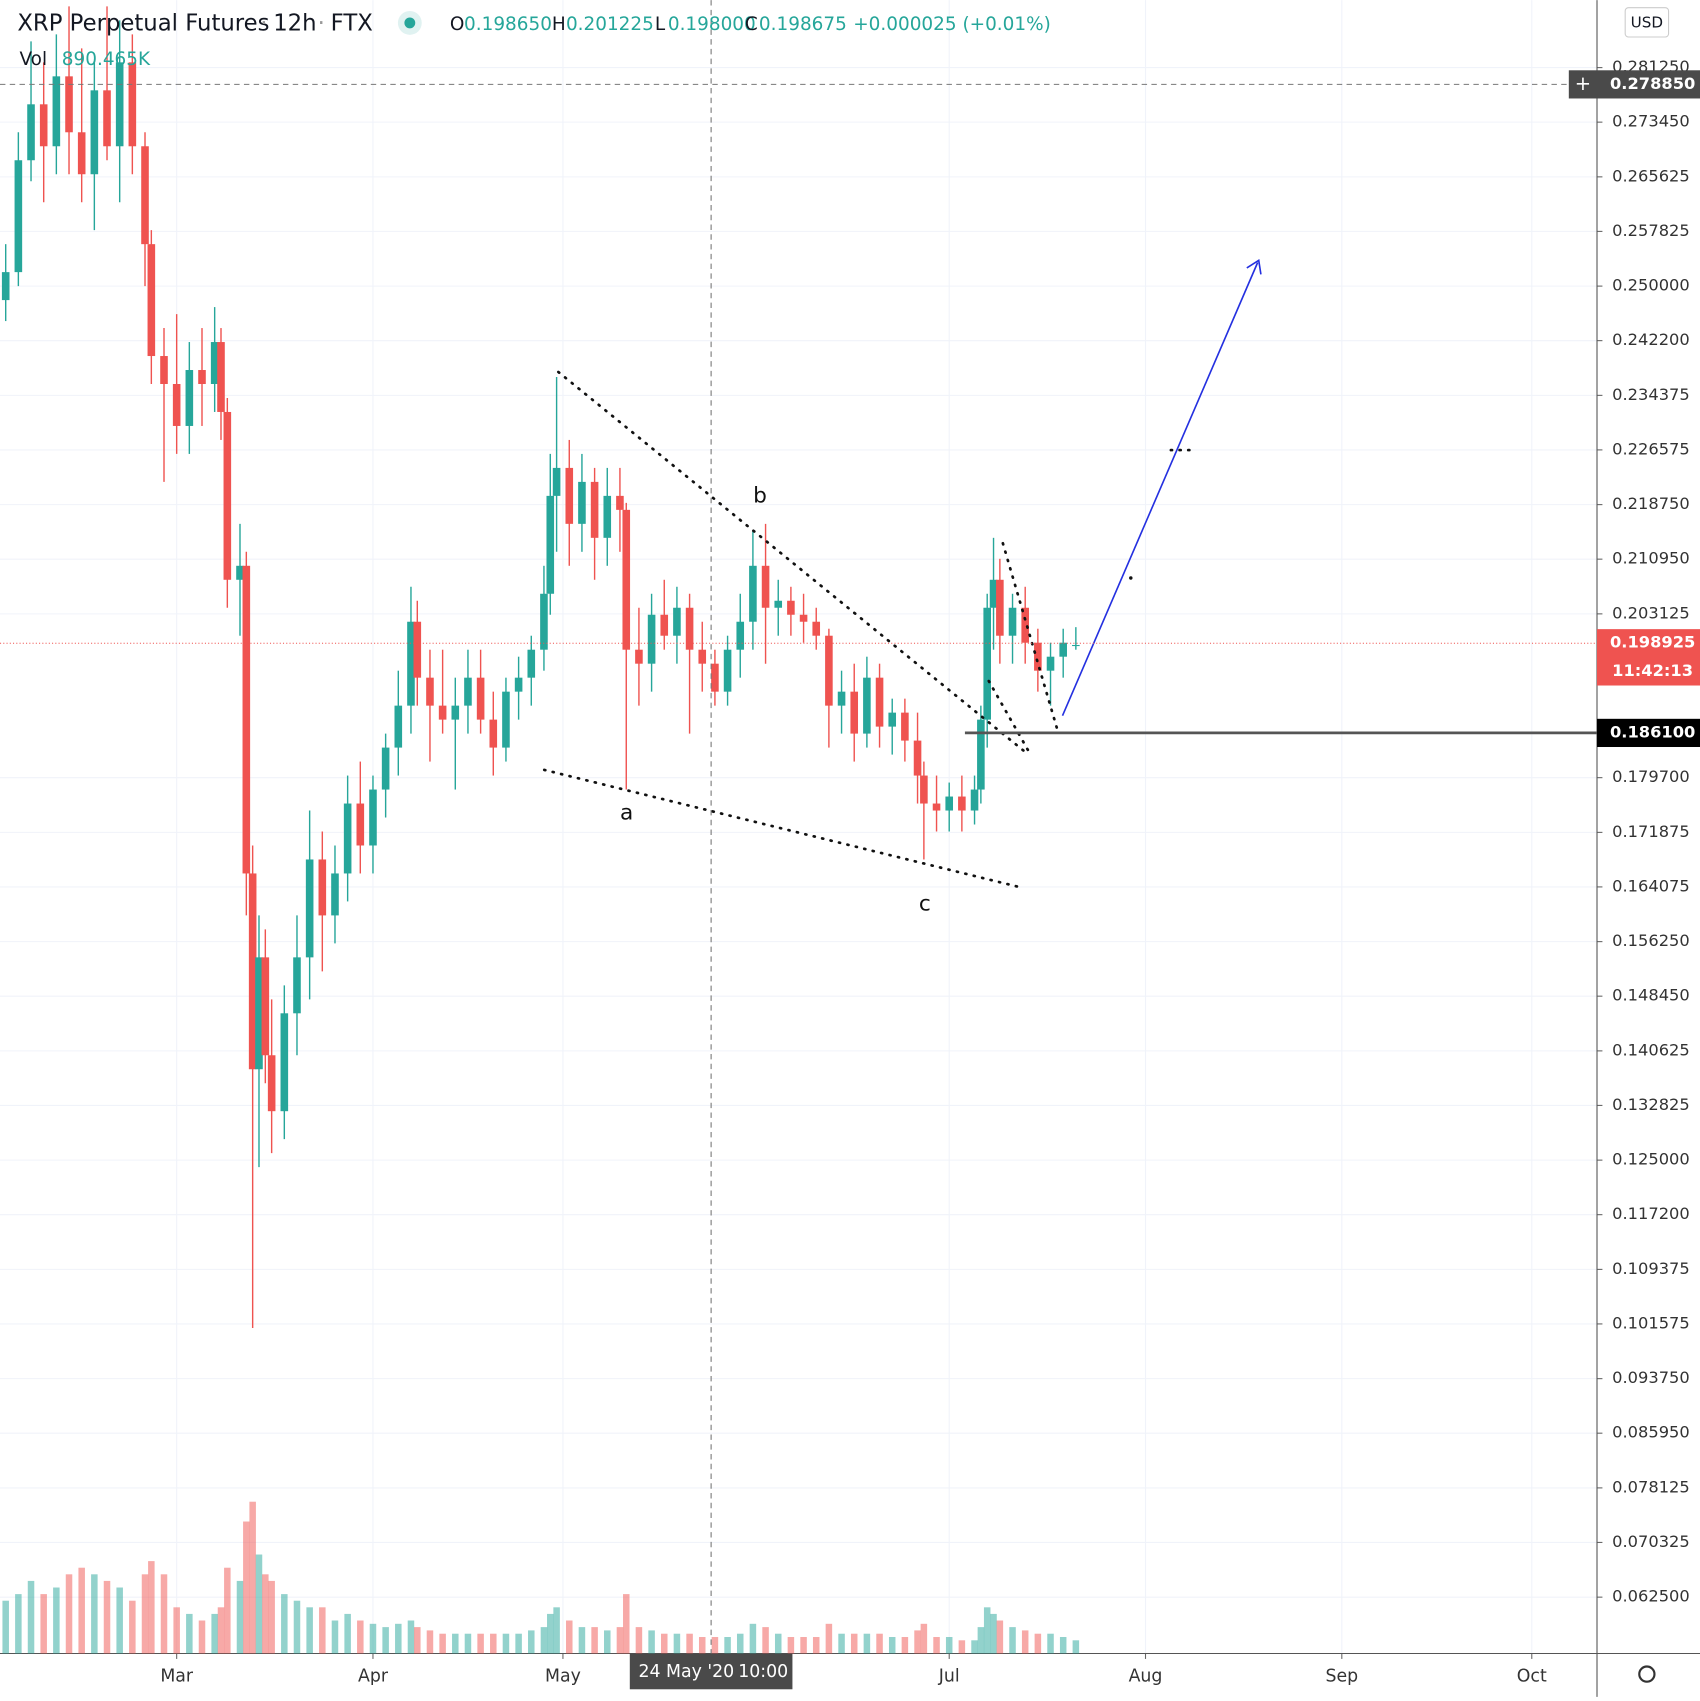  Describe the element at coordinates (1030, 636) in the screenshot. I see `trend-line` at that location.